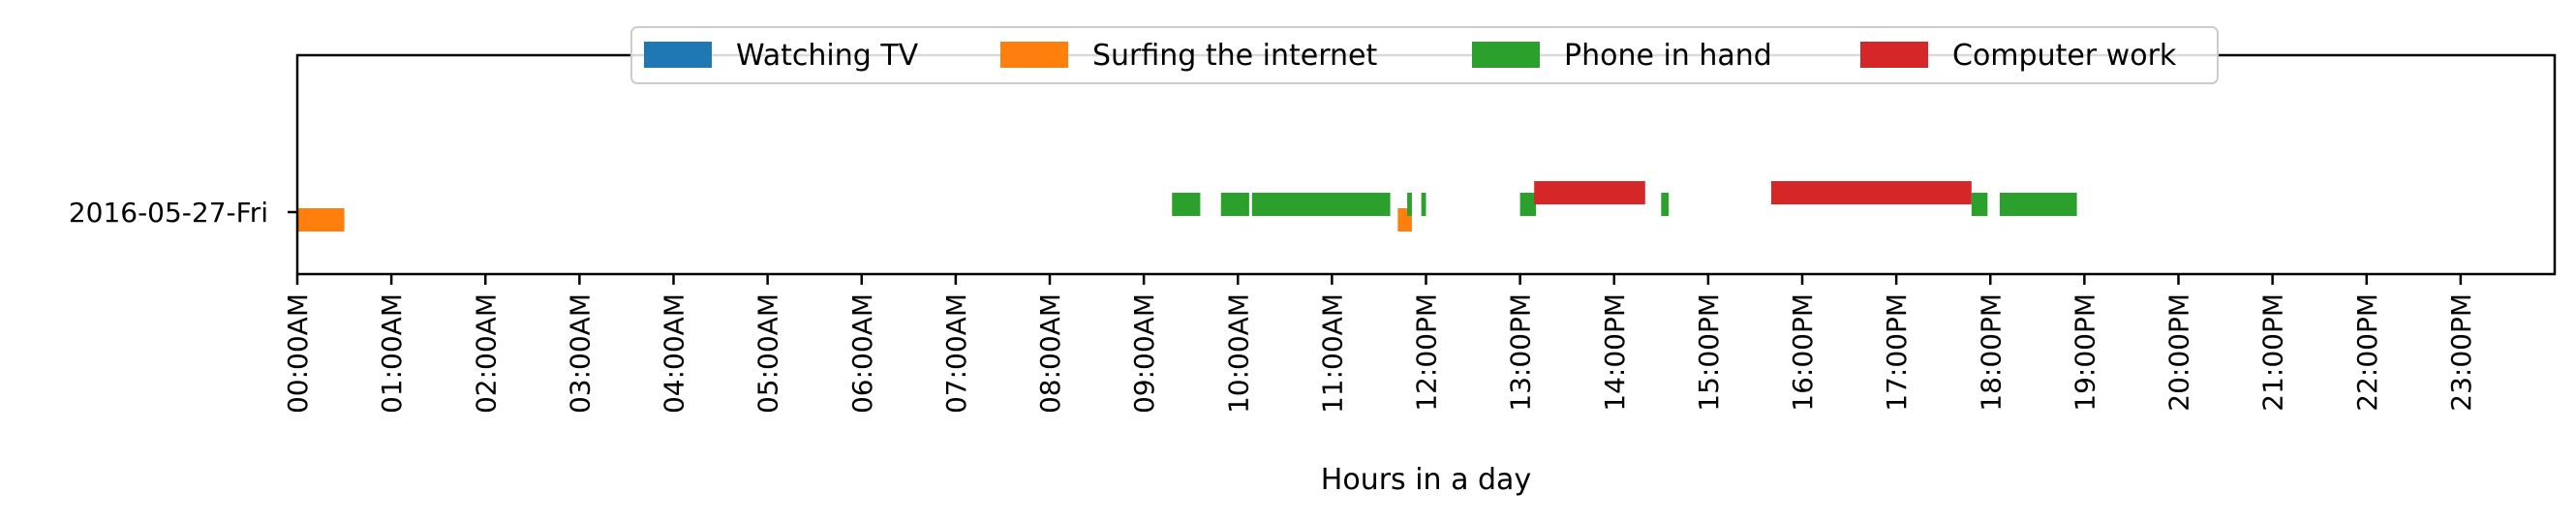 This screenshot has height=523, width=2576. I want to click on x-tick-label-5: 05:00AM, so click(768, 353).